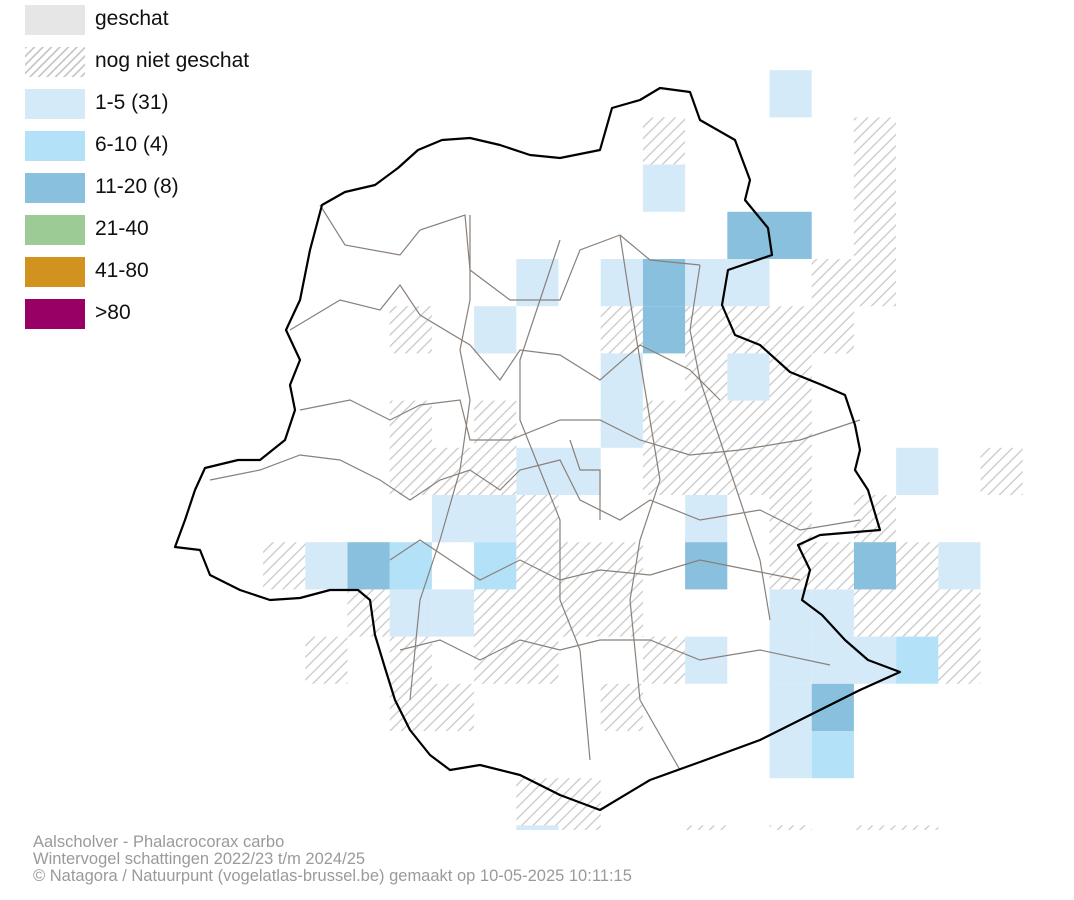 The height and width of the screenshot is (900, 1074). I want to click on legend-label: 1-5 (31), so click(132, 102).